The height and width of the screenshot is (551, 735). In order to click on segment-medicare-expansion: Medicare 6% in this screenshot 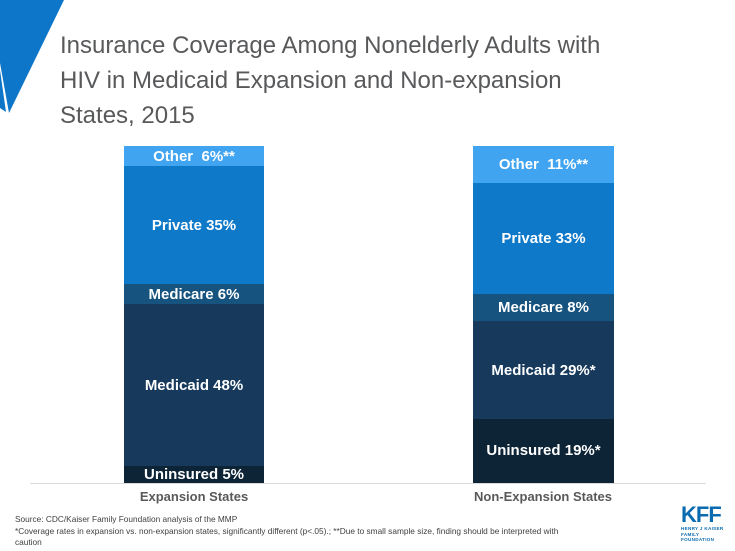, I will do `click(194, 294)`.